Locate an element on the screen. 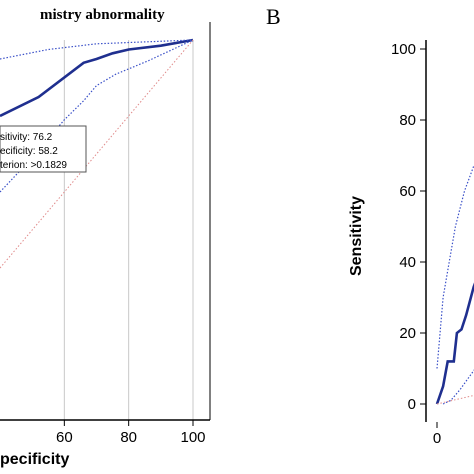  panel-a-title: mistry abnormality is located at coordinates (102, 15).